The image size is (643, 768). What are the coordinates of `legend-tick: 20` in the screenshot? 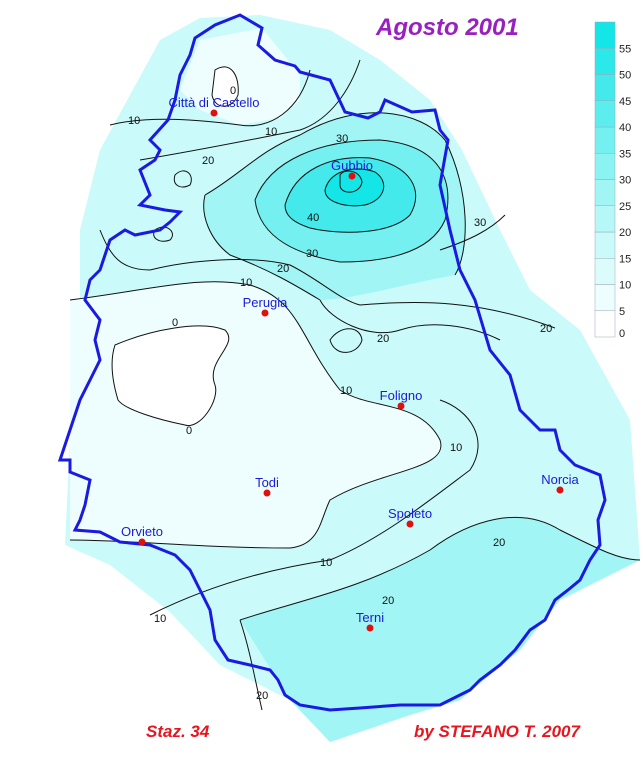 It's located at (625, 233).